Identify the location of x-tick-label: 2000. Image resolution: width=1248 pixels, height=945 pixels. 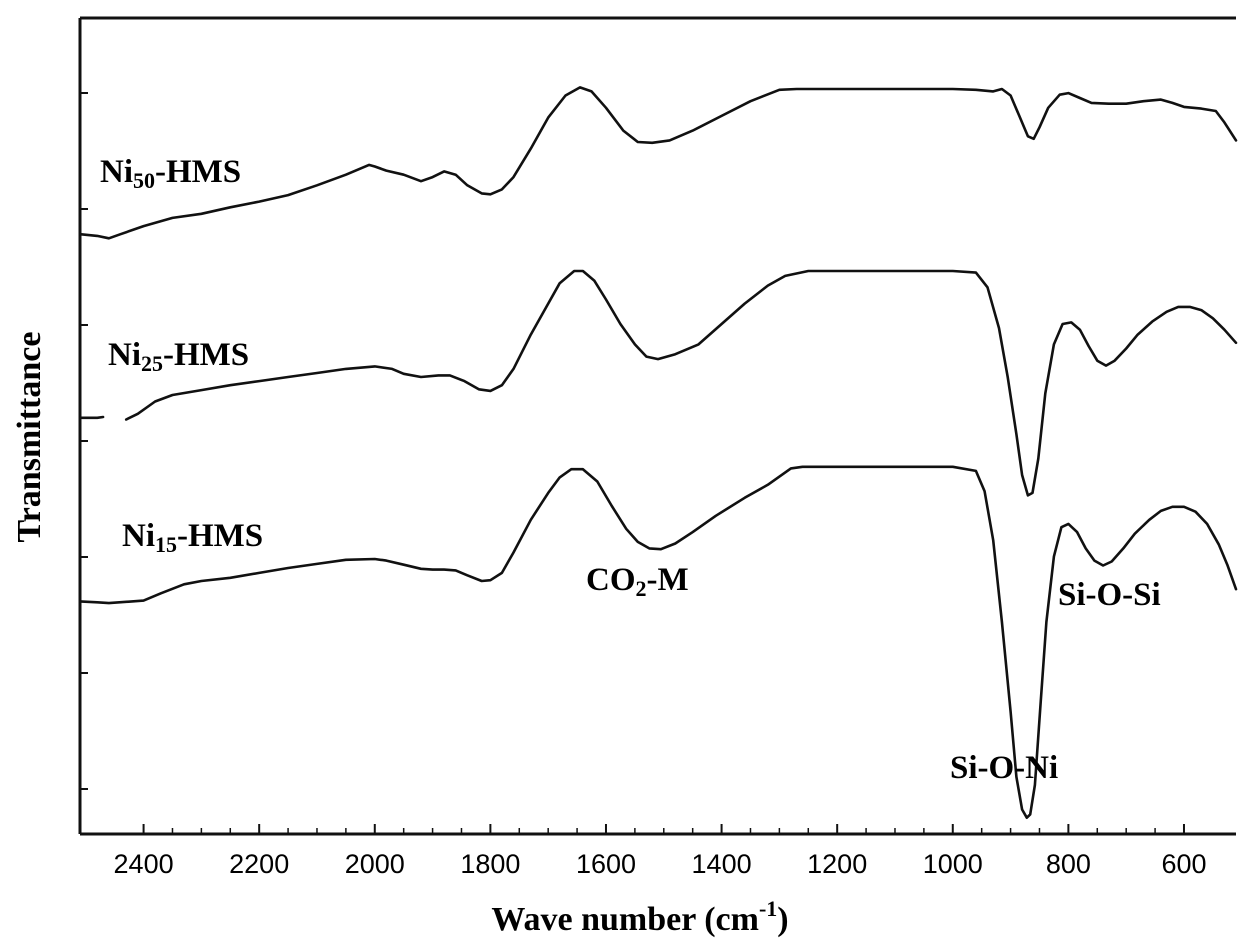
(375, 864).